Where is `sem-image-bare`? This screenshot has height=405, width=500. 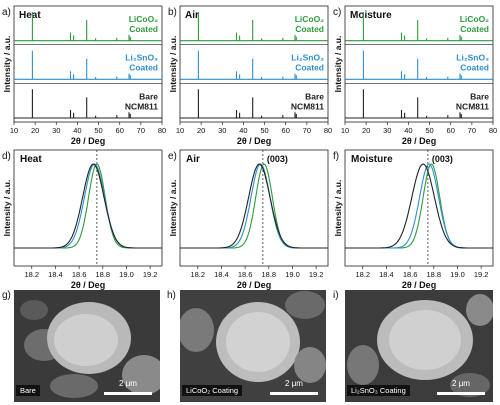 sem-image-bare is located at coordinates (87, 346).